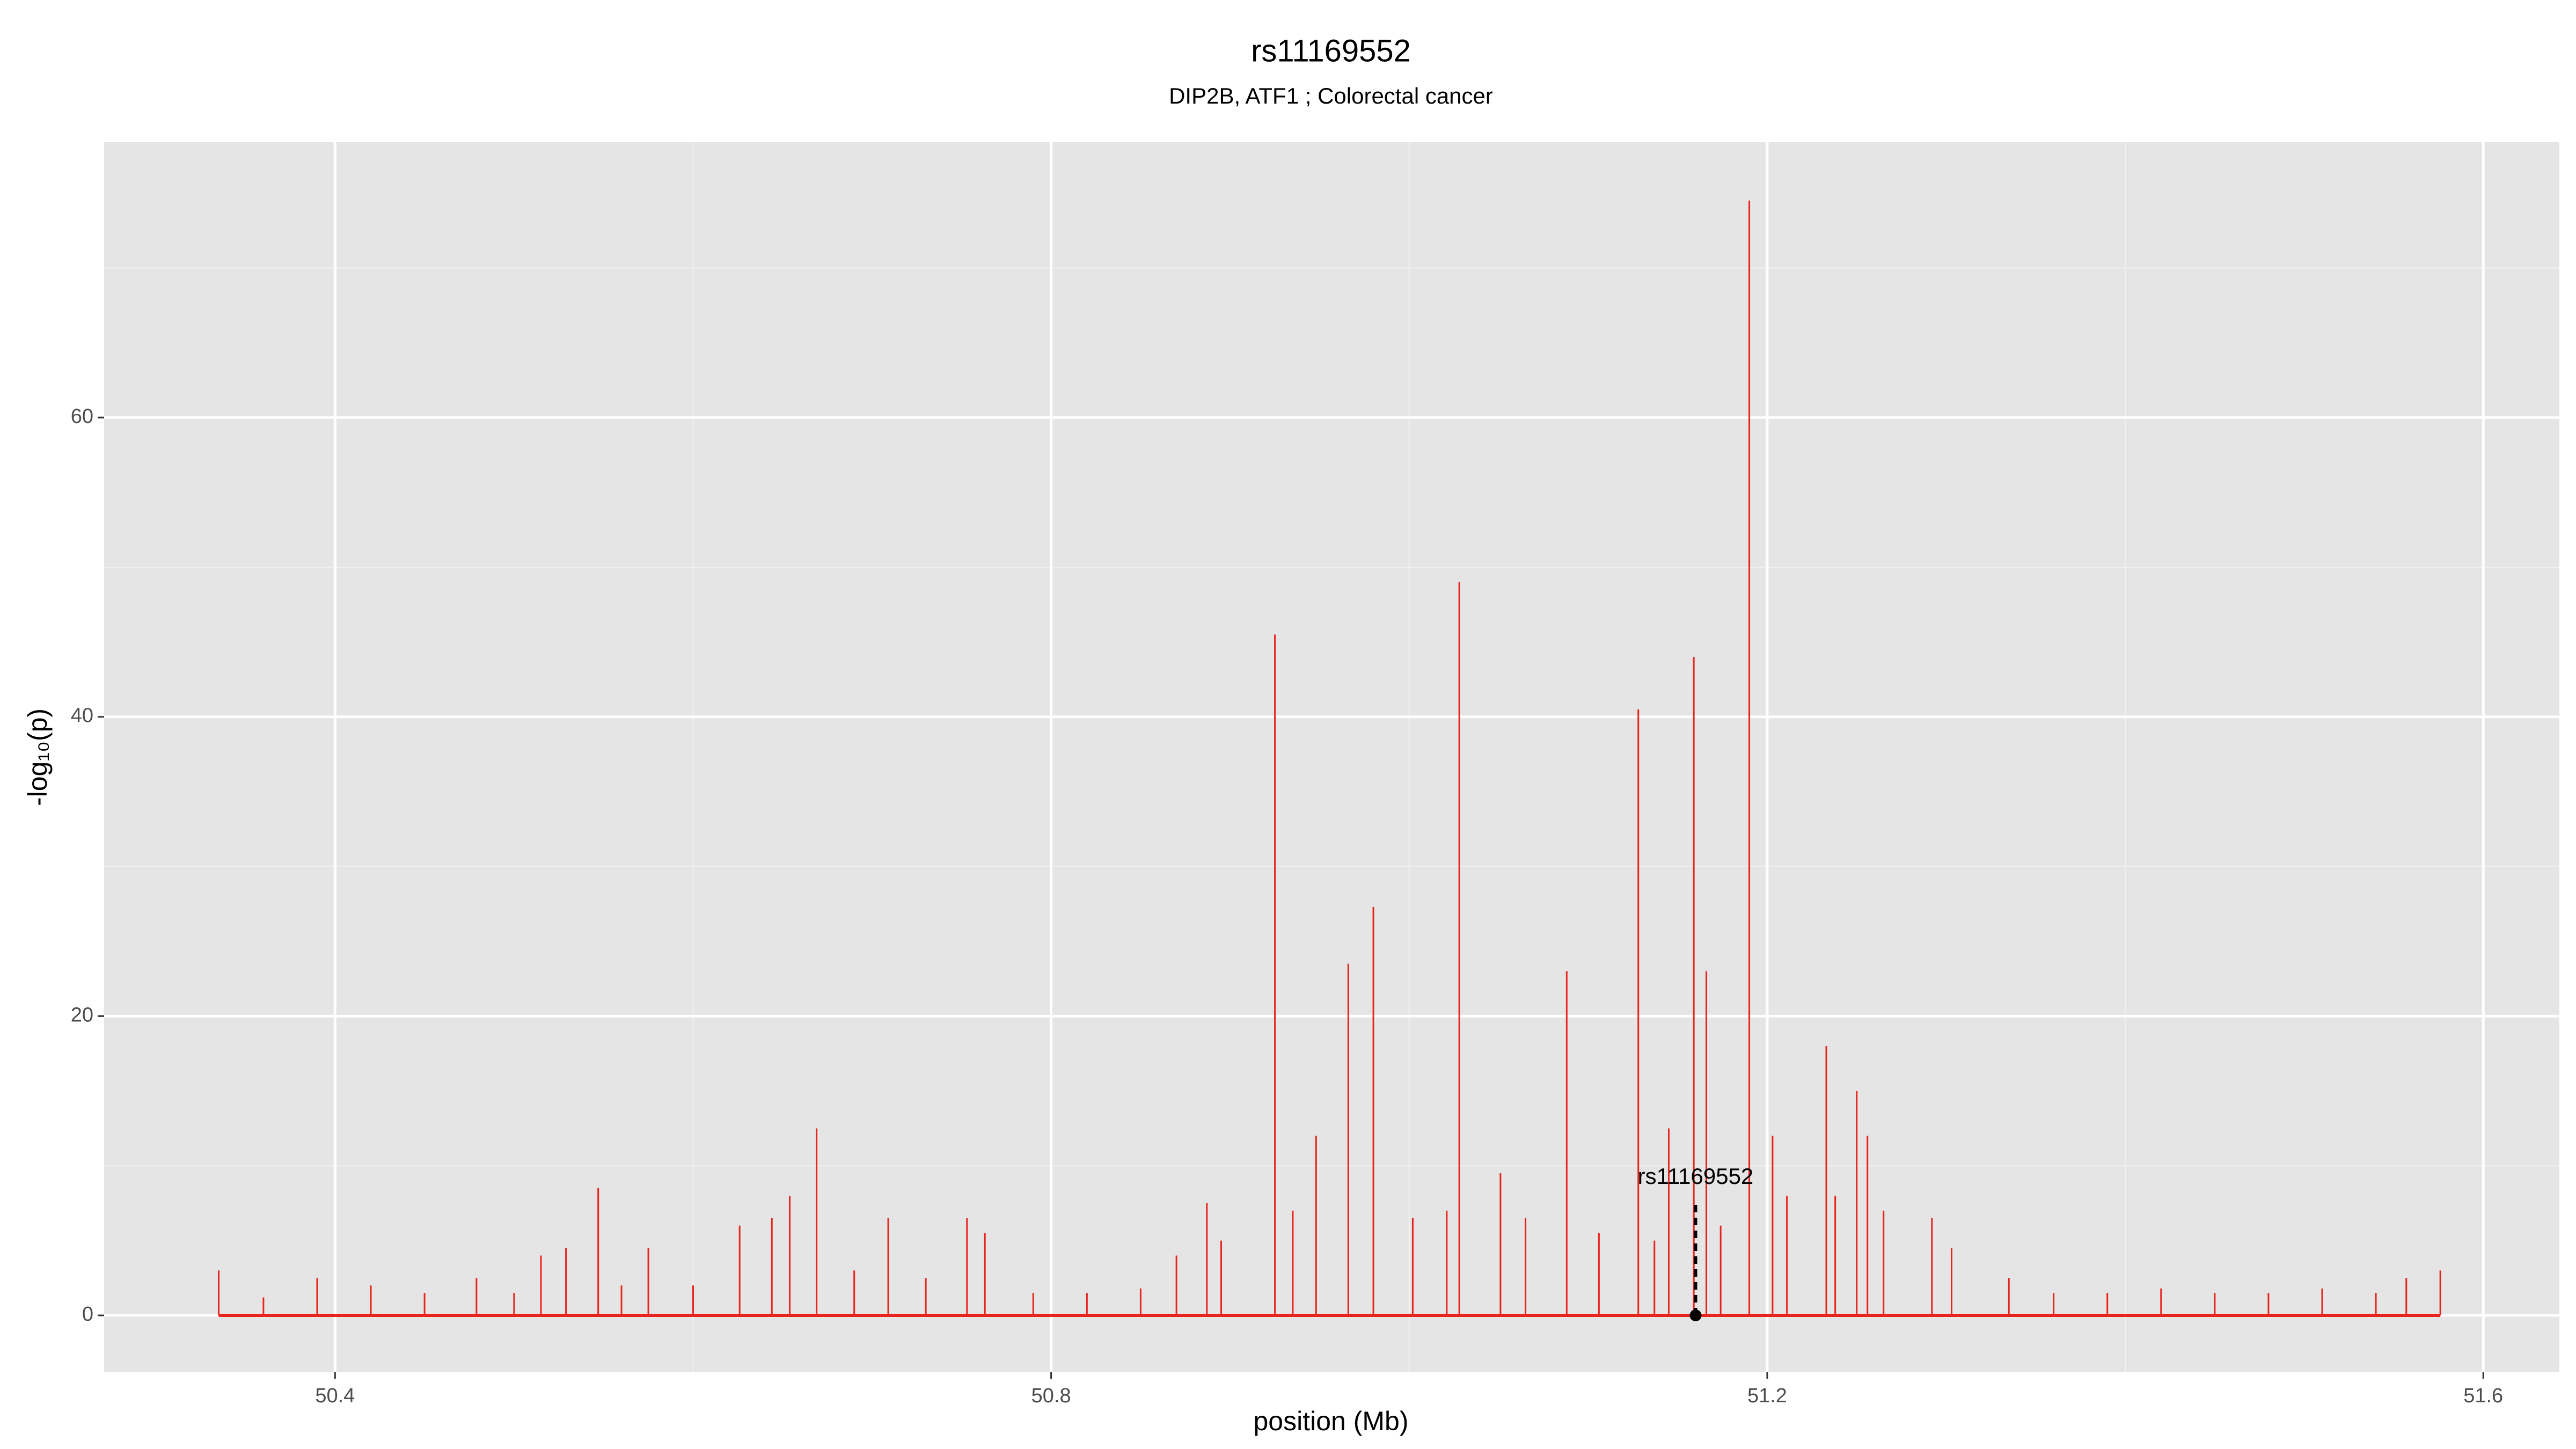  I want to click on y-tick-label: 0, so click(87, 1314).